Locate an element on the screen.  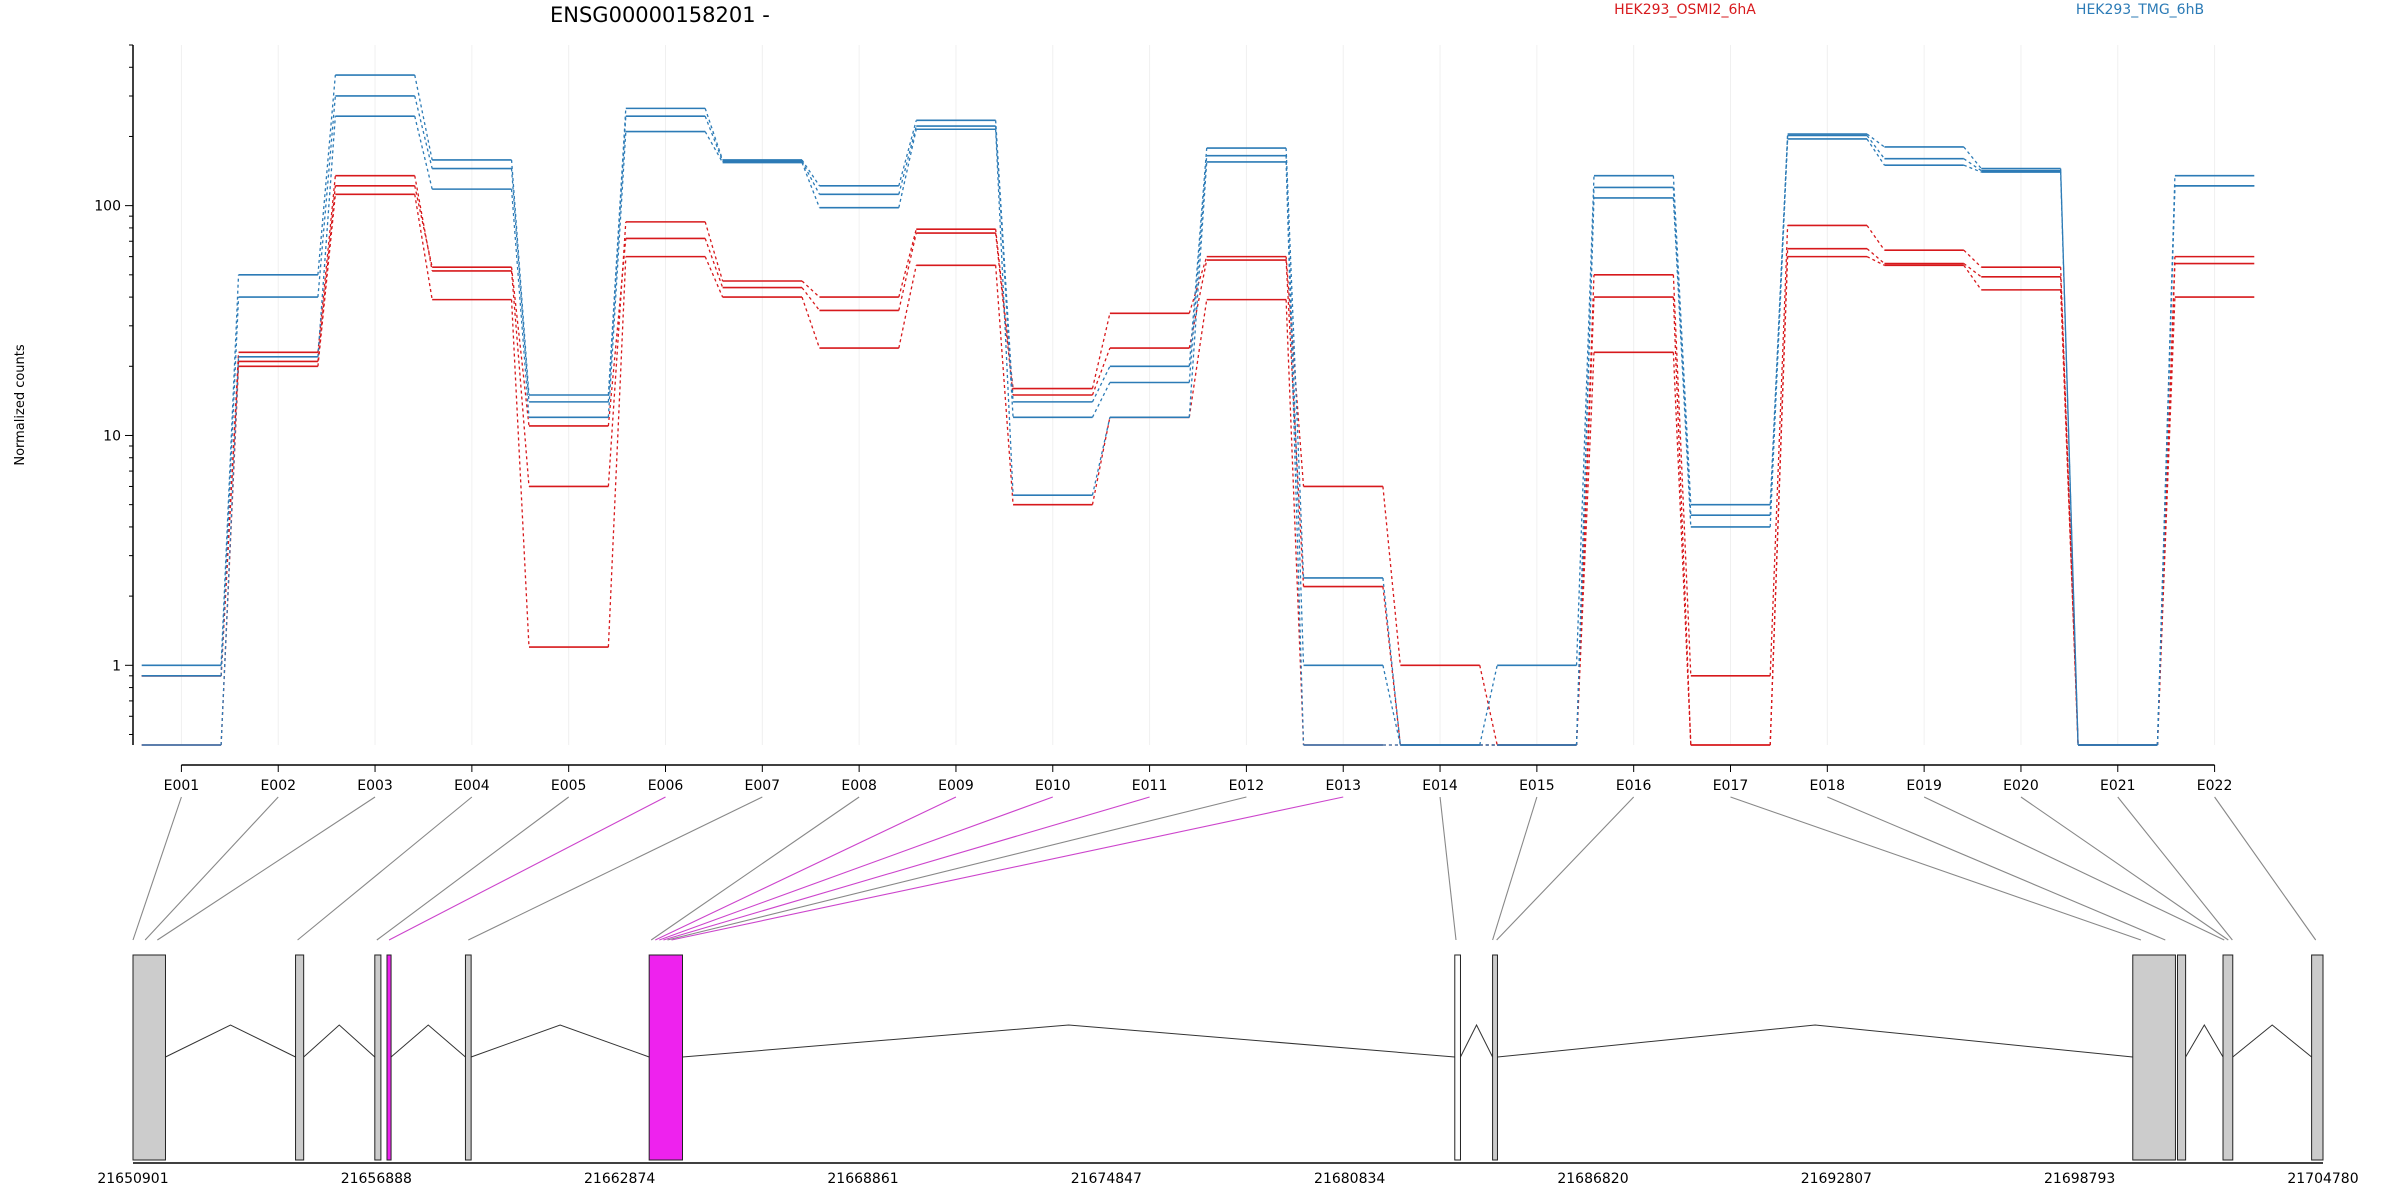
genomic-tick-label: 21698793 is located at coordinates (2079, 1179).